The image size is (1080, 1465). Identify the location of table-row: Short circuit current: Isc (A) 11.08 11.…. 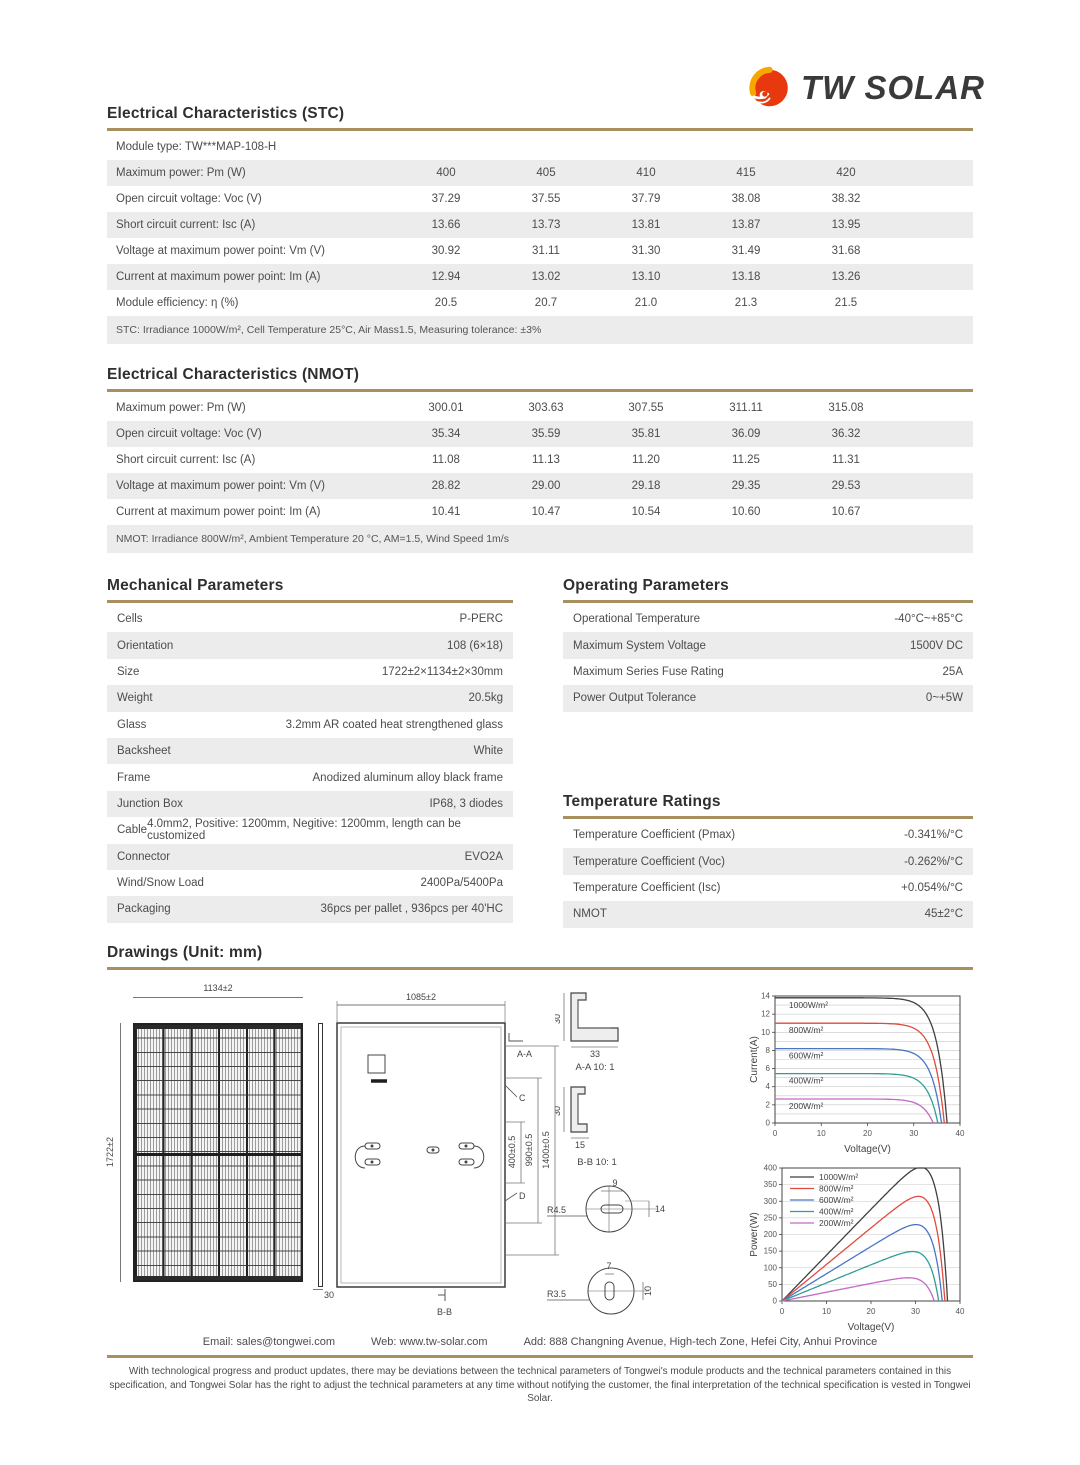
(540, 460).